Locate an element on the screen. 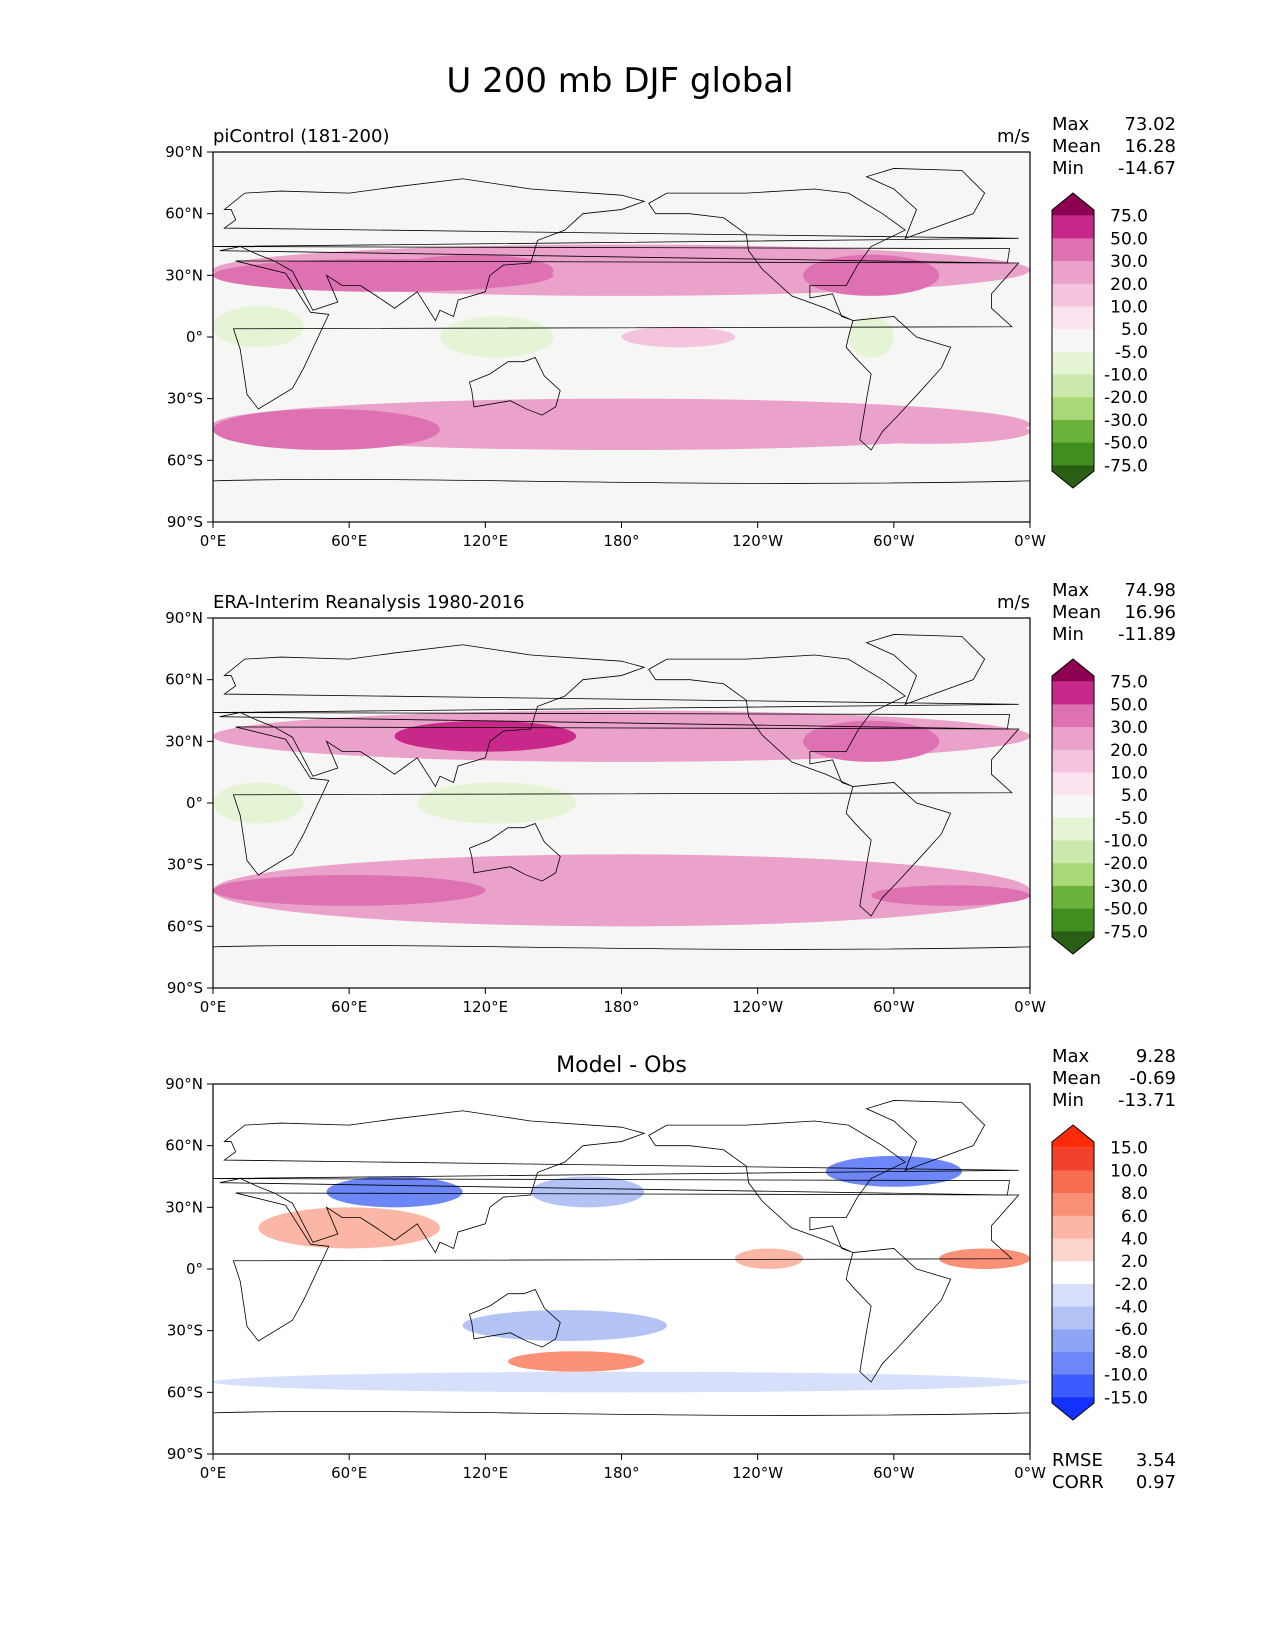 The height and width of the screenshot is (1650, 1275). colorbar-label: 15.0 is located at coordinates (1129, 1149).